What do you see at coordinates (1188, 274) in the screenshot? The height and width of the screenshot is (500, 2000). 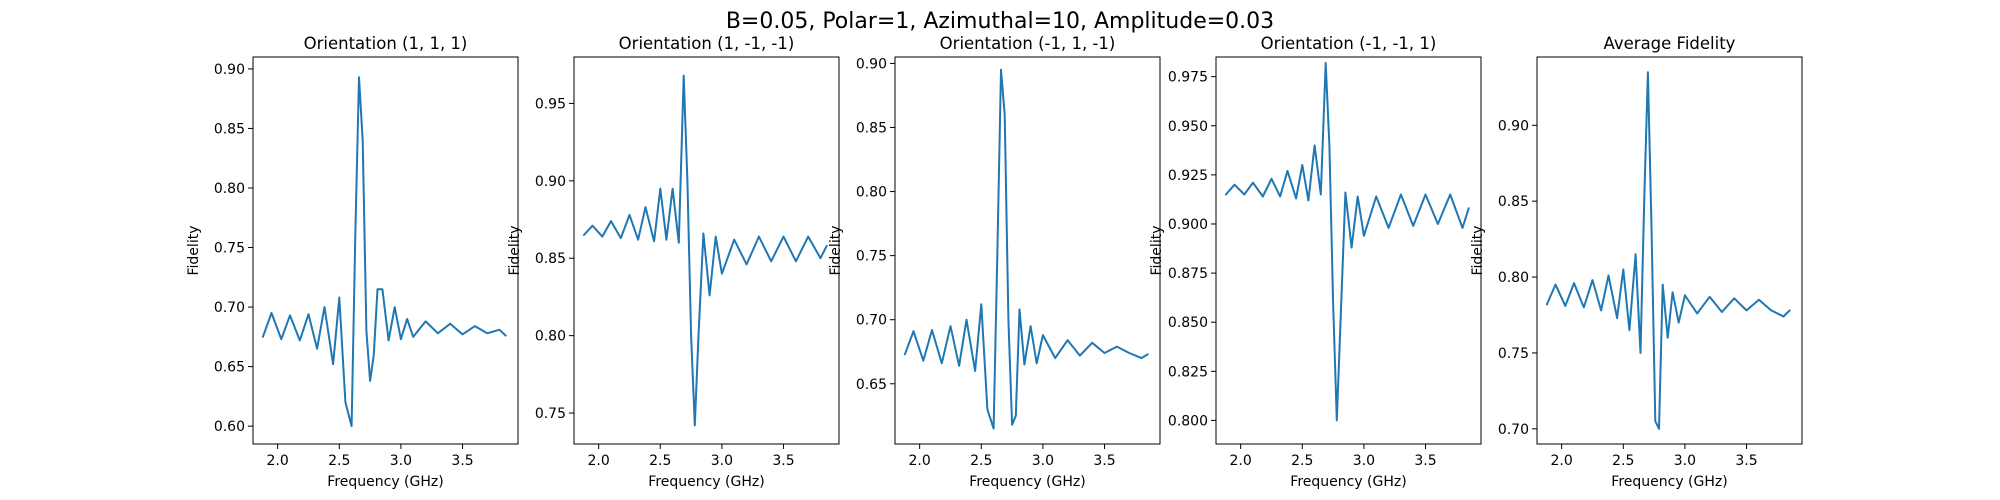 I see `y-tick-label: 0.875` at bounding box center [1188, 274].